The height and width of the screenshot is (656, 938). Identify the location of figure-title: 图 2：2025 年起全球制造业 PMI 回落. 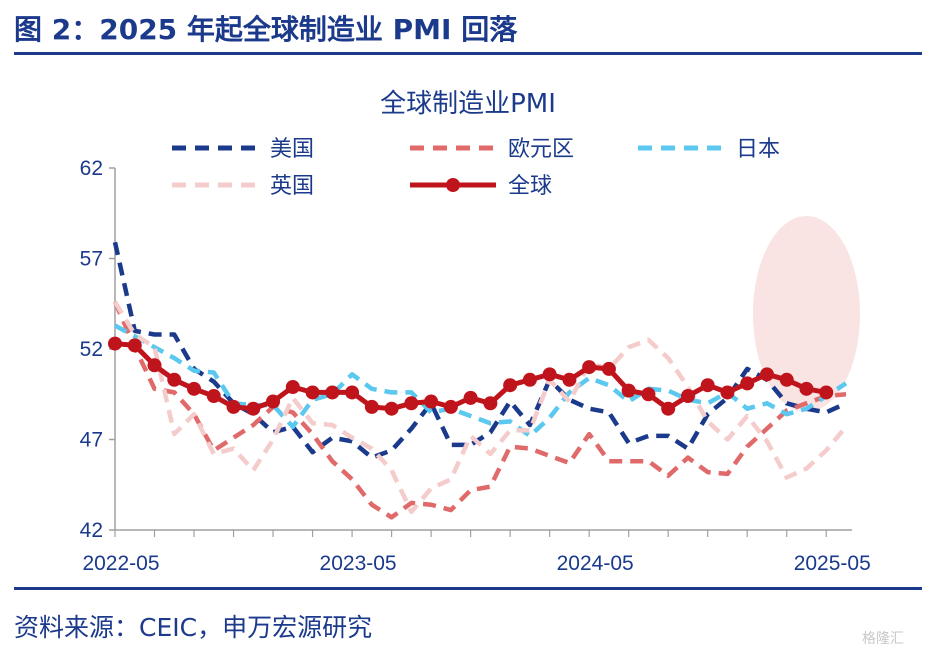
(266, 29).